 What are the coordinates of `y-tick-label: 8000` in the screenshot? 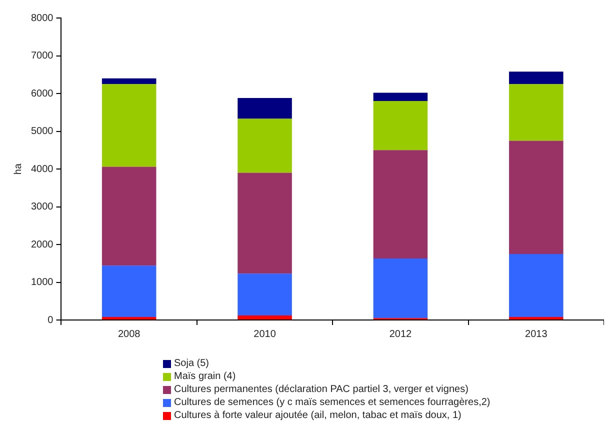 It's located at (42, 18).